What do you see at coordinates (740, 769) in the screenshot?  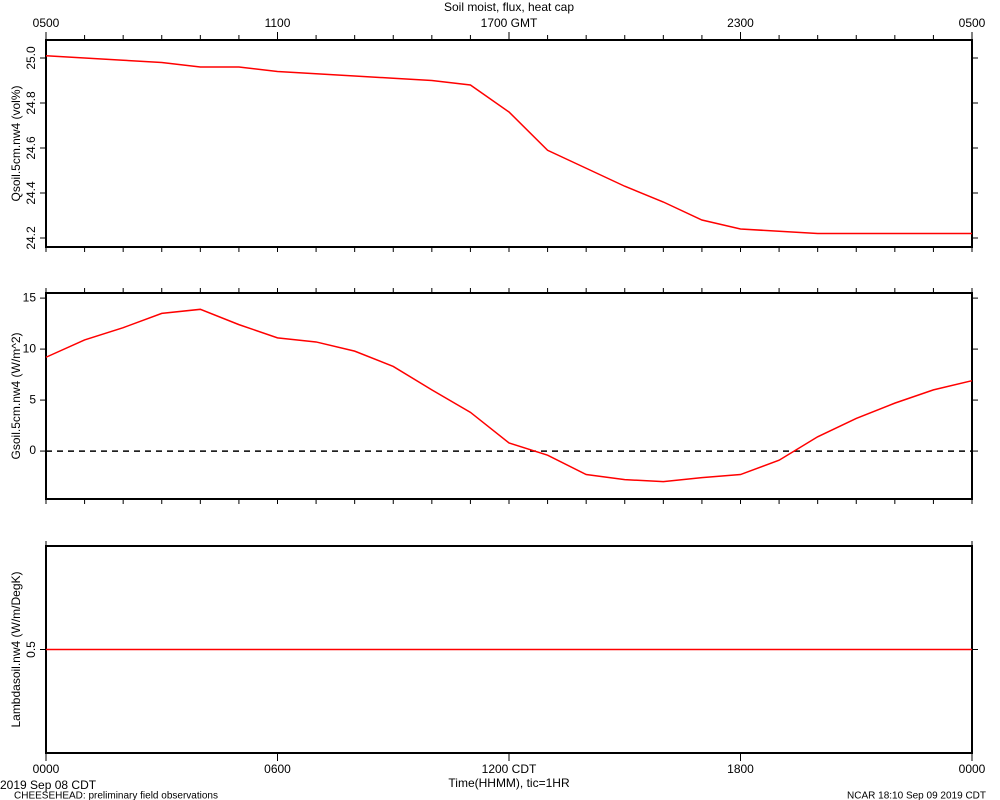 I see `x-tick-label: 1800` at bounding box center [740, 769].